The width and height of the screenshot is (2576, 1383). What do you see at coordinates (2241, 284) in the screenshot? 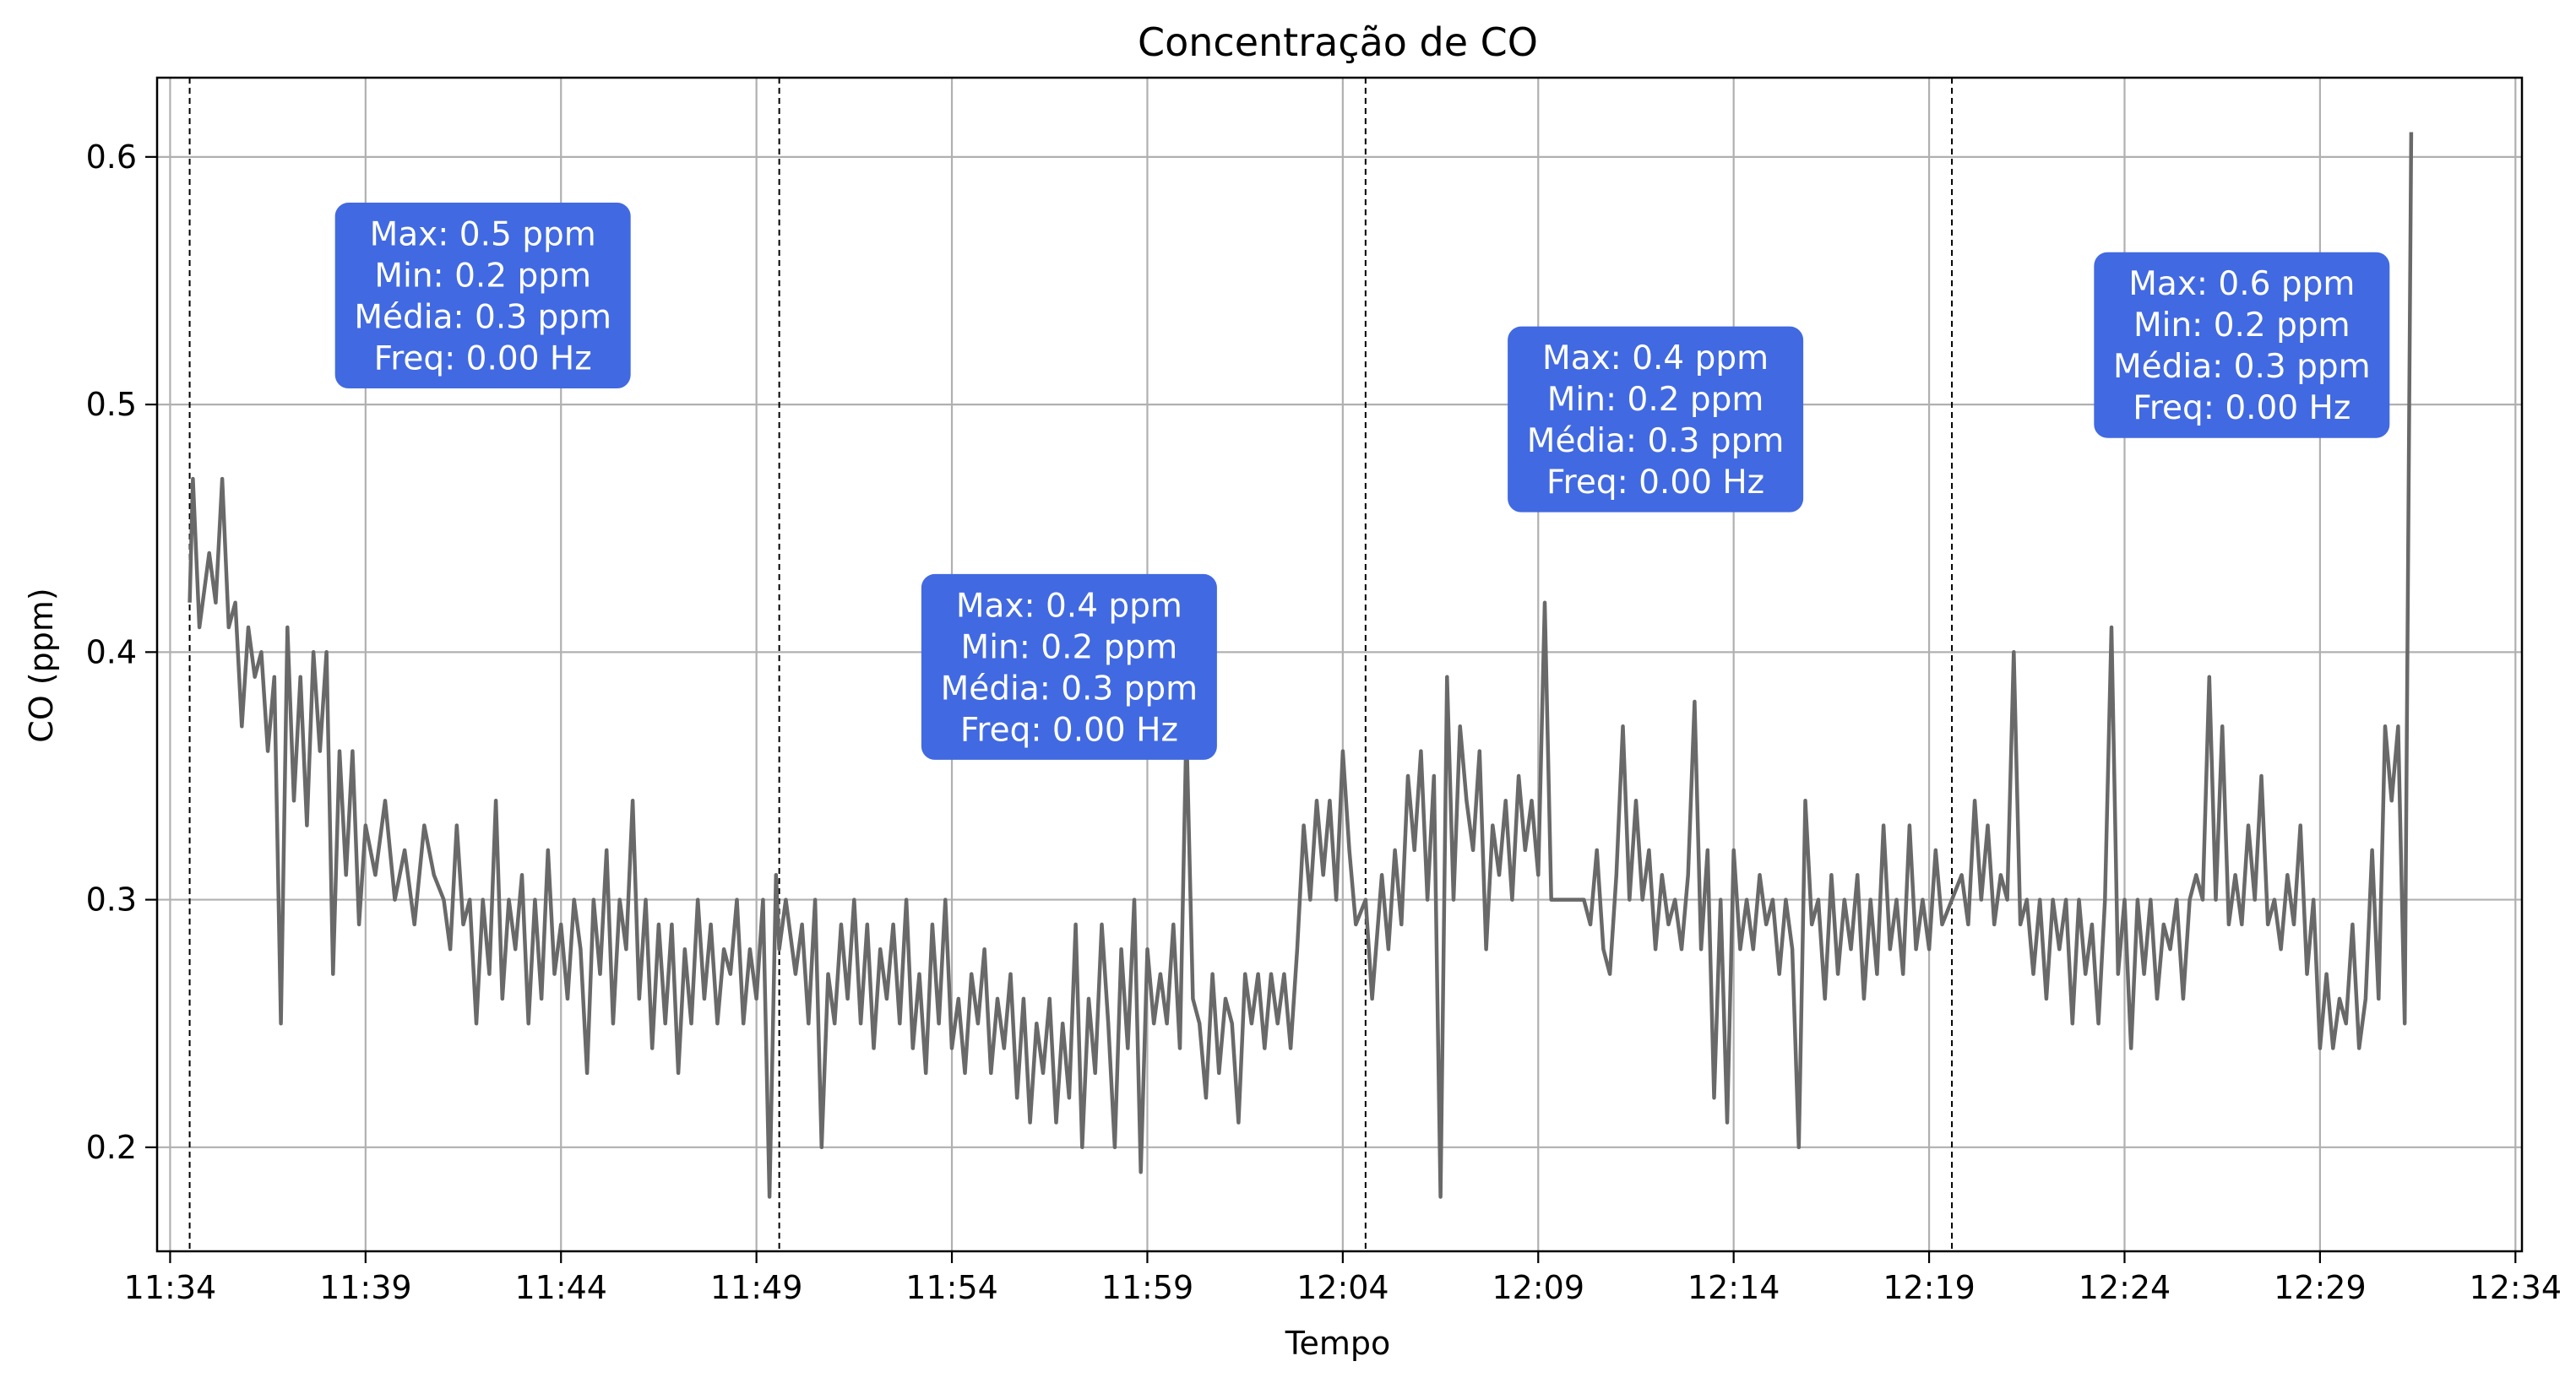
I see `annotation-line: Max: 0.6 ppm` at bounding box center [2241, 284].